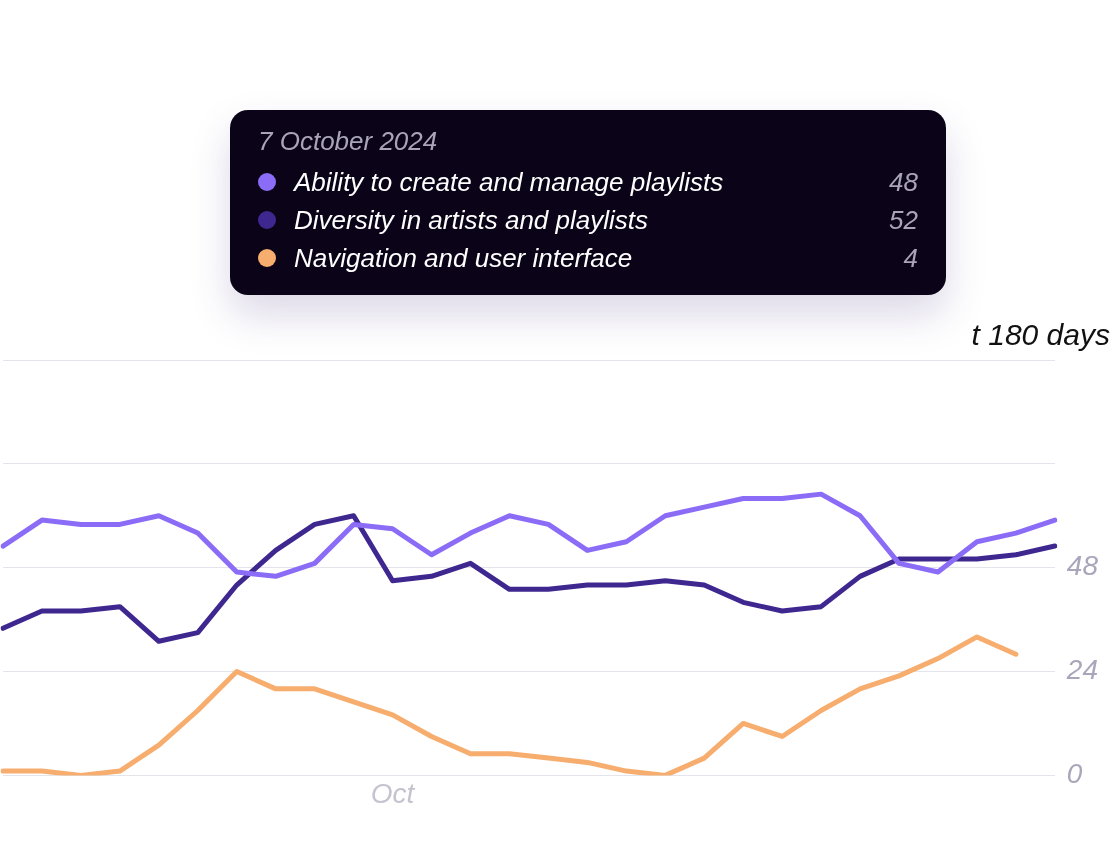 Image resolution: width=1120 pixels, height=865 pixels. What do you see at coordinates (509, 182) in the screenshot?
I see `legend-label: Ability to create and manage playlists` at bounding box center [509, 182].